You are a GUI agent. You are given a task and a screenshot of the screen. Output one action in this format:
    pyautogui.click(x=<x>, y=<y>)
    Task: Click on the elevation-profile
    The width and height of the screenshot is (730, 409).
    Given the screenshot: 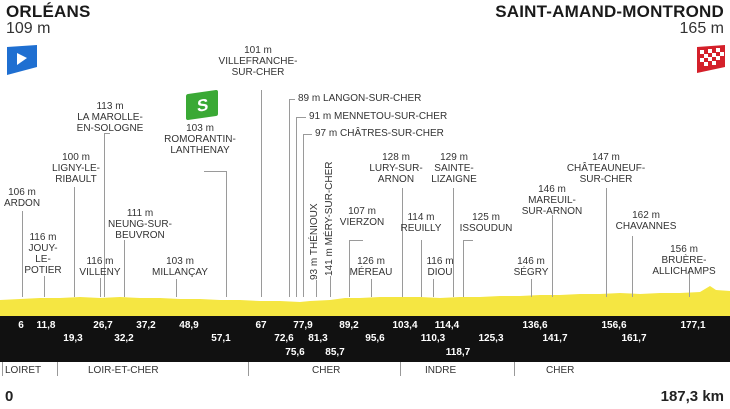 What is the action you would take?
    pyautogui.click(x=365, y=301)
    